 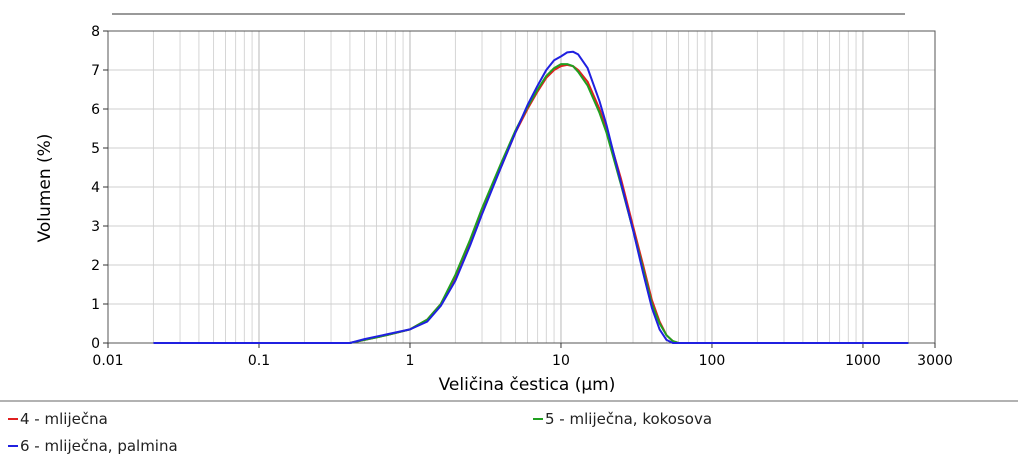 What do you see at coordinates (64, 419) in the screenshot?
I see `legend-label: 4 - mliječna` at bounding box center [64, 419].